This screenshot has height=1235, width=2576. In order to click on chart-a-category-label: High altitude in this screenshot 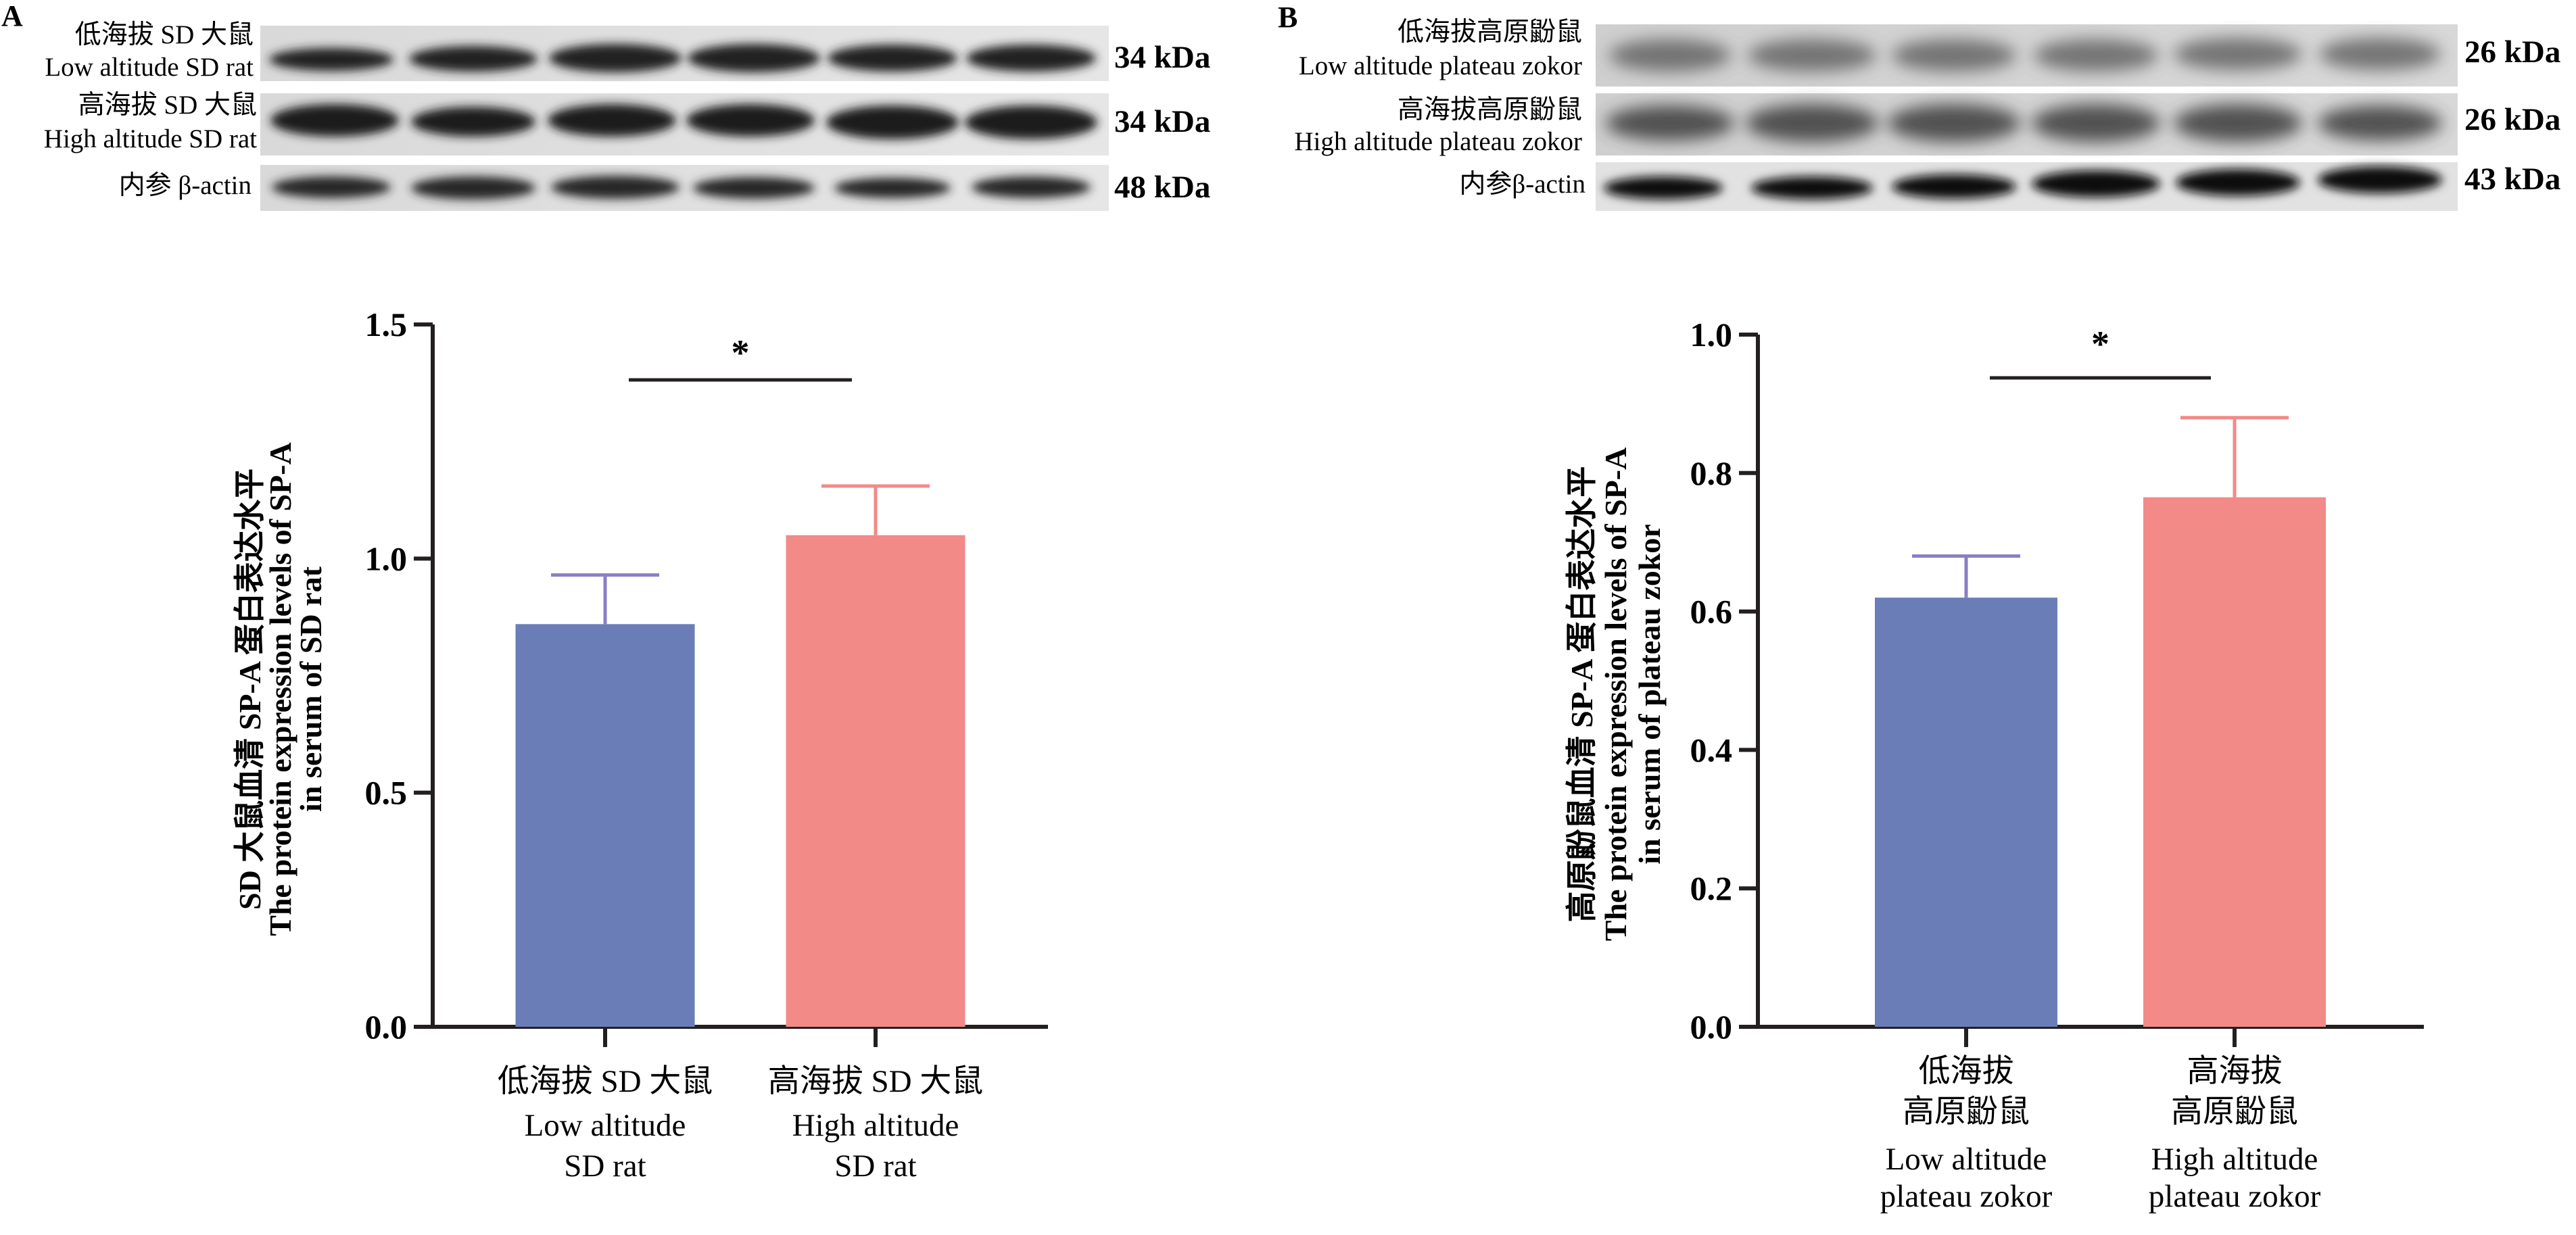, I will do `click(875, 1125)`.